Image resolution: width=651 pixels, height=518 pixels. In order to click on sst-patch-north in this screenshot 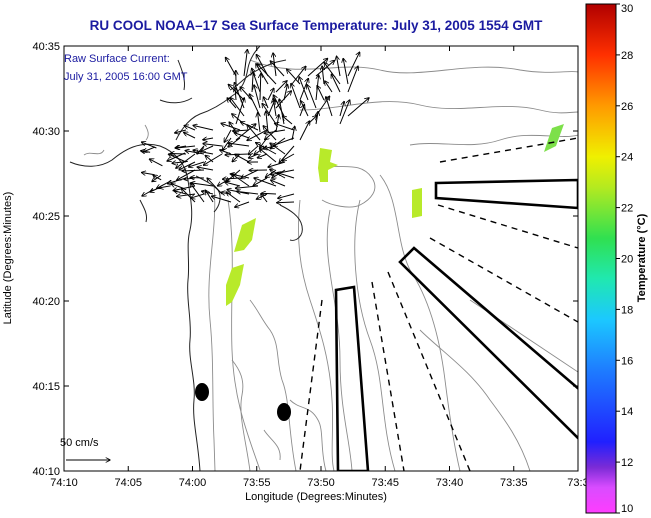, I will do `click(328, 165)`.